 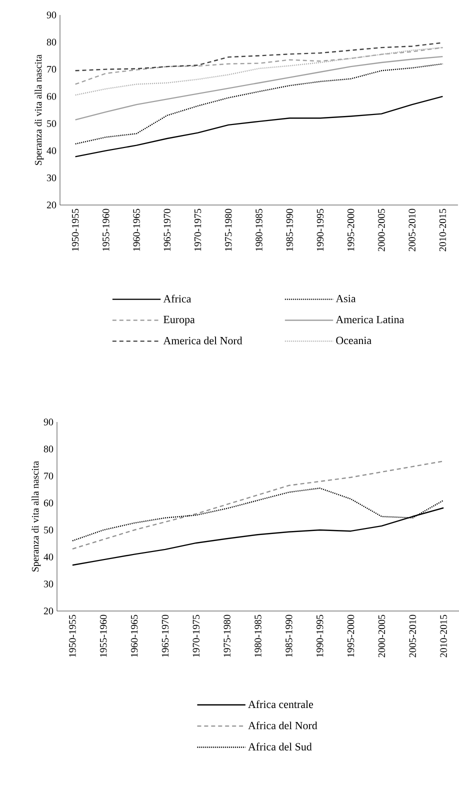 What do you see at coordinates (177, 298) in the screenshot?
I see `legend-label: Africa` at bounding box center [177, 298].